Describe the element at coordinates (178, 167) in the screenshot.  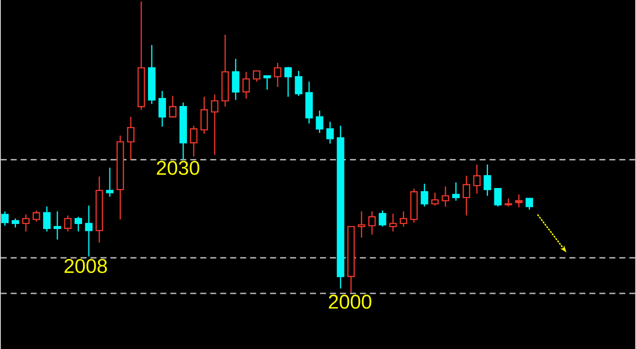
I see `ref-line-label: 2030` at that location.